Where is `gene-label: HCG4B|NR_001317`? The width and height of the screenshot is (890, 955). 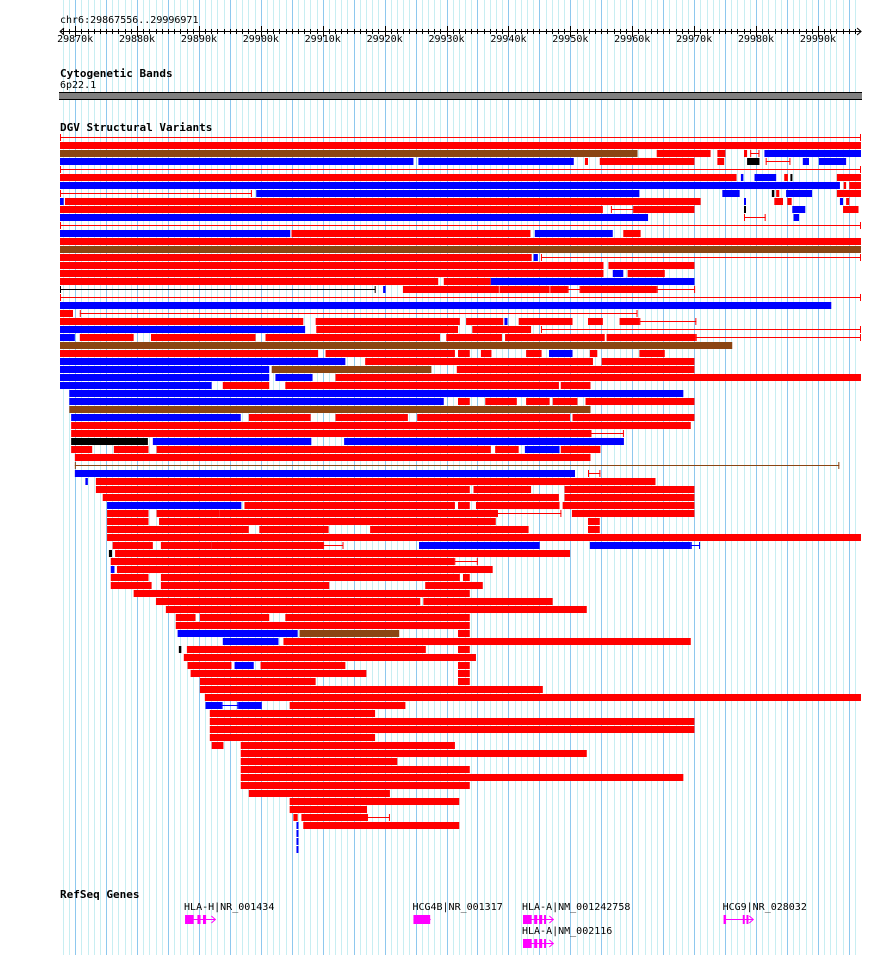
gene-label: HCG4B|NR_001317 is located at coordinates (457, 907).